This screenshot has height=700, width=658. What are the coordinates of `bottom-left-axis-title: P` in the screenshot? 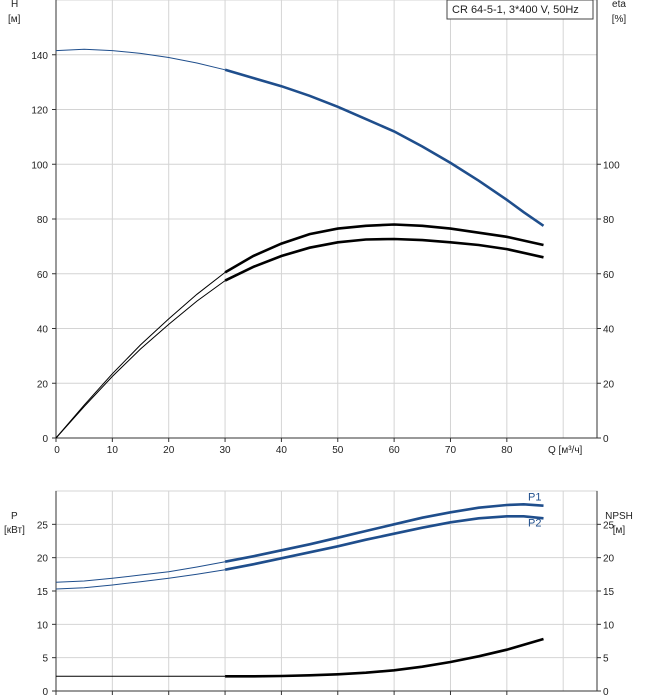 It's located at (14, 516).